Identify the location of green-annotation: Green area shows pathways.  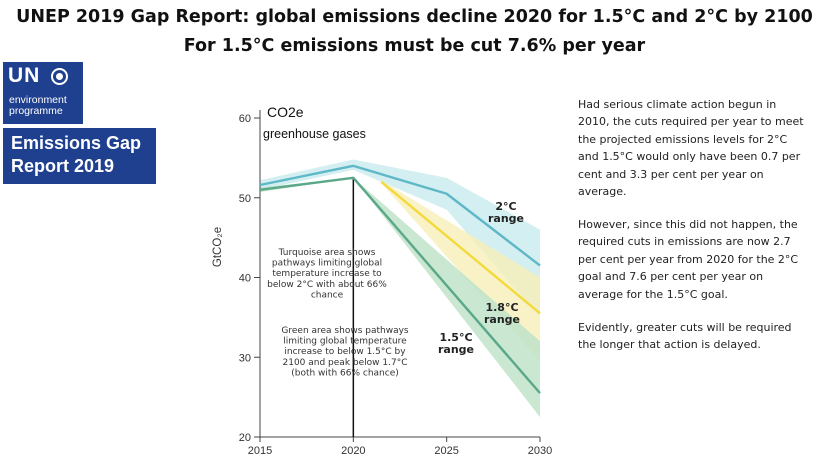
(345, 331).